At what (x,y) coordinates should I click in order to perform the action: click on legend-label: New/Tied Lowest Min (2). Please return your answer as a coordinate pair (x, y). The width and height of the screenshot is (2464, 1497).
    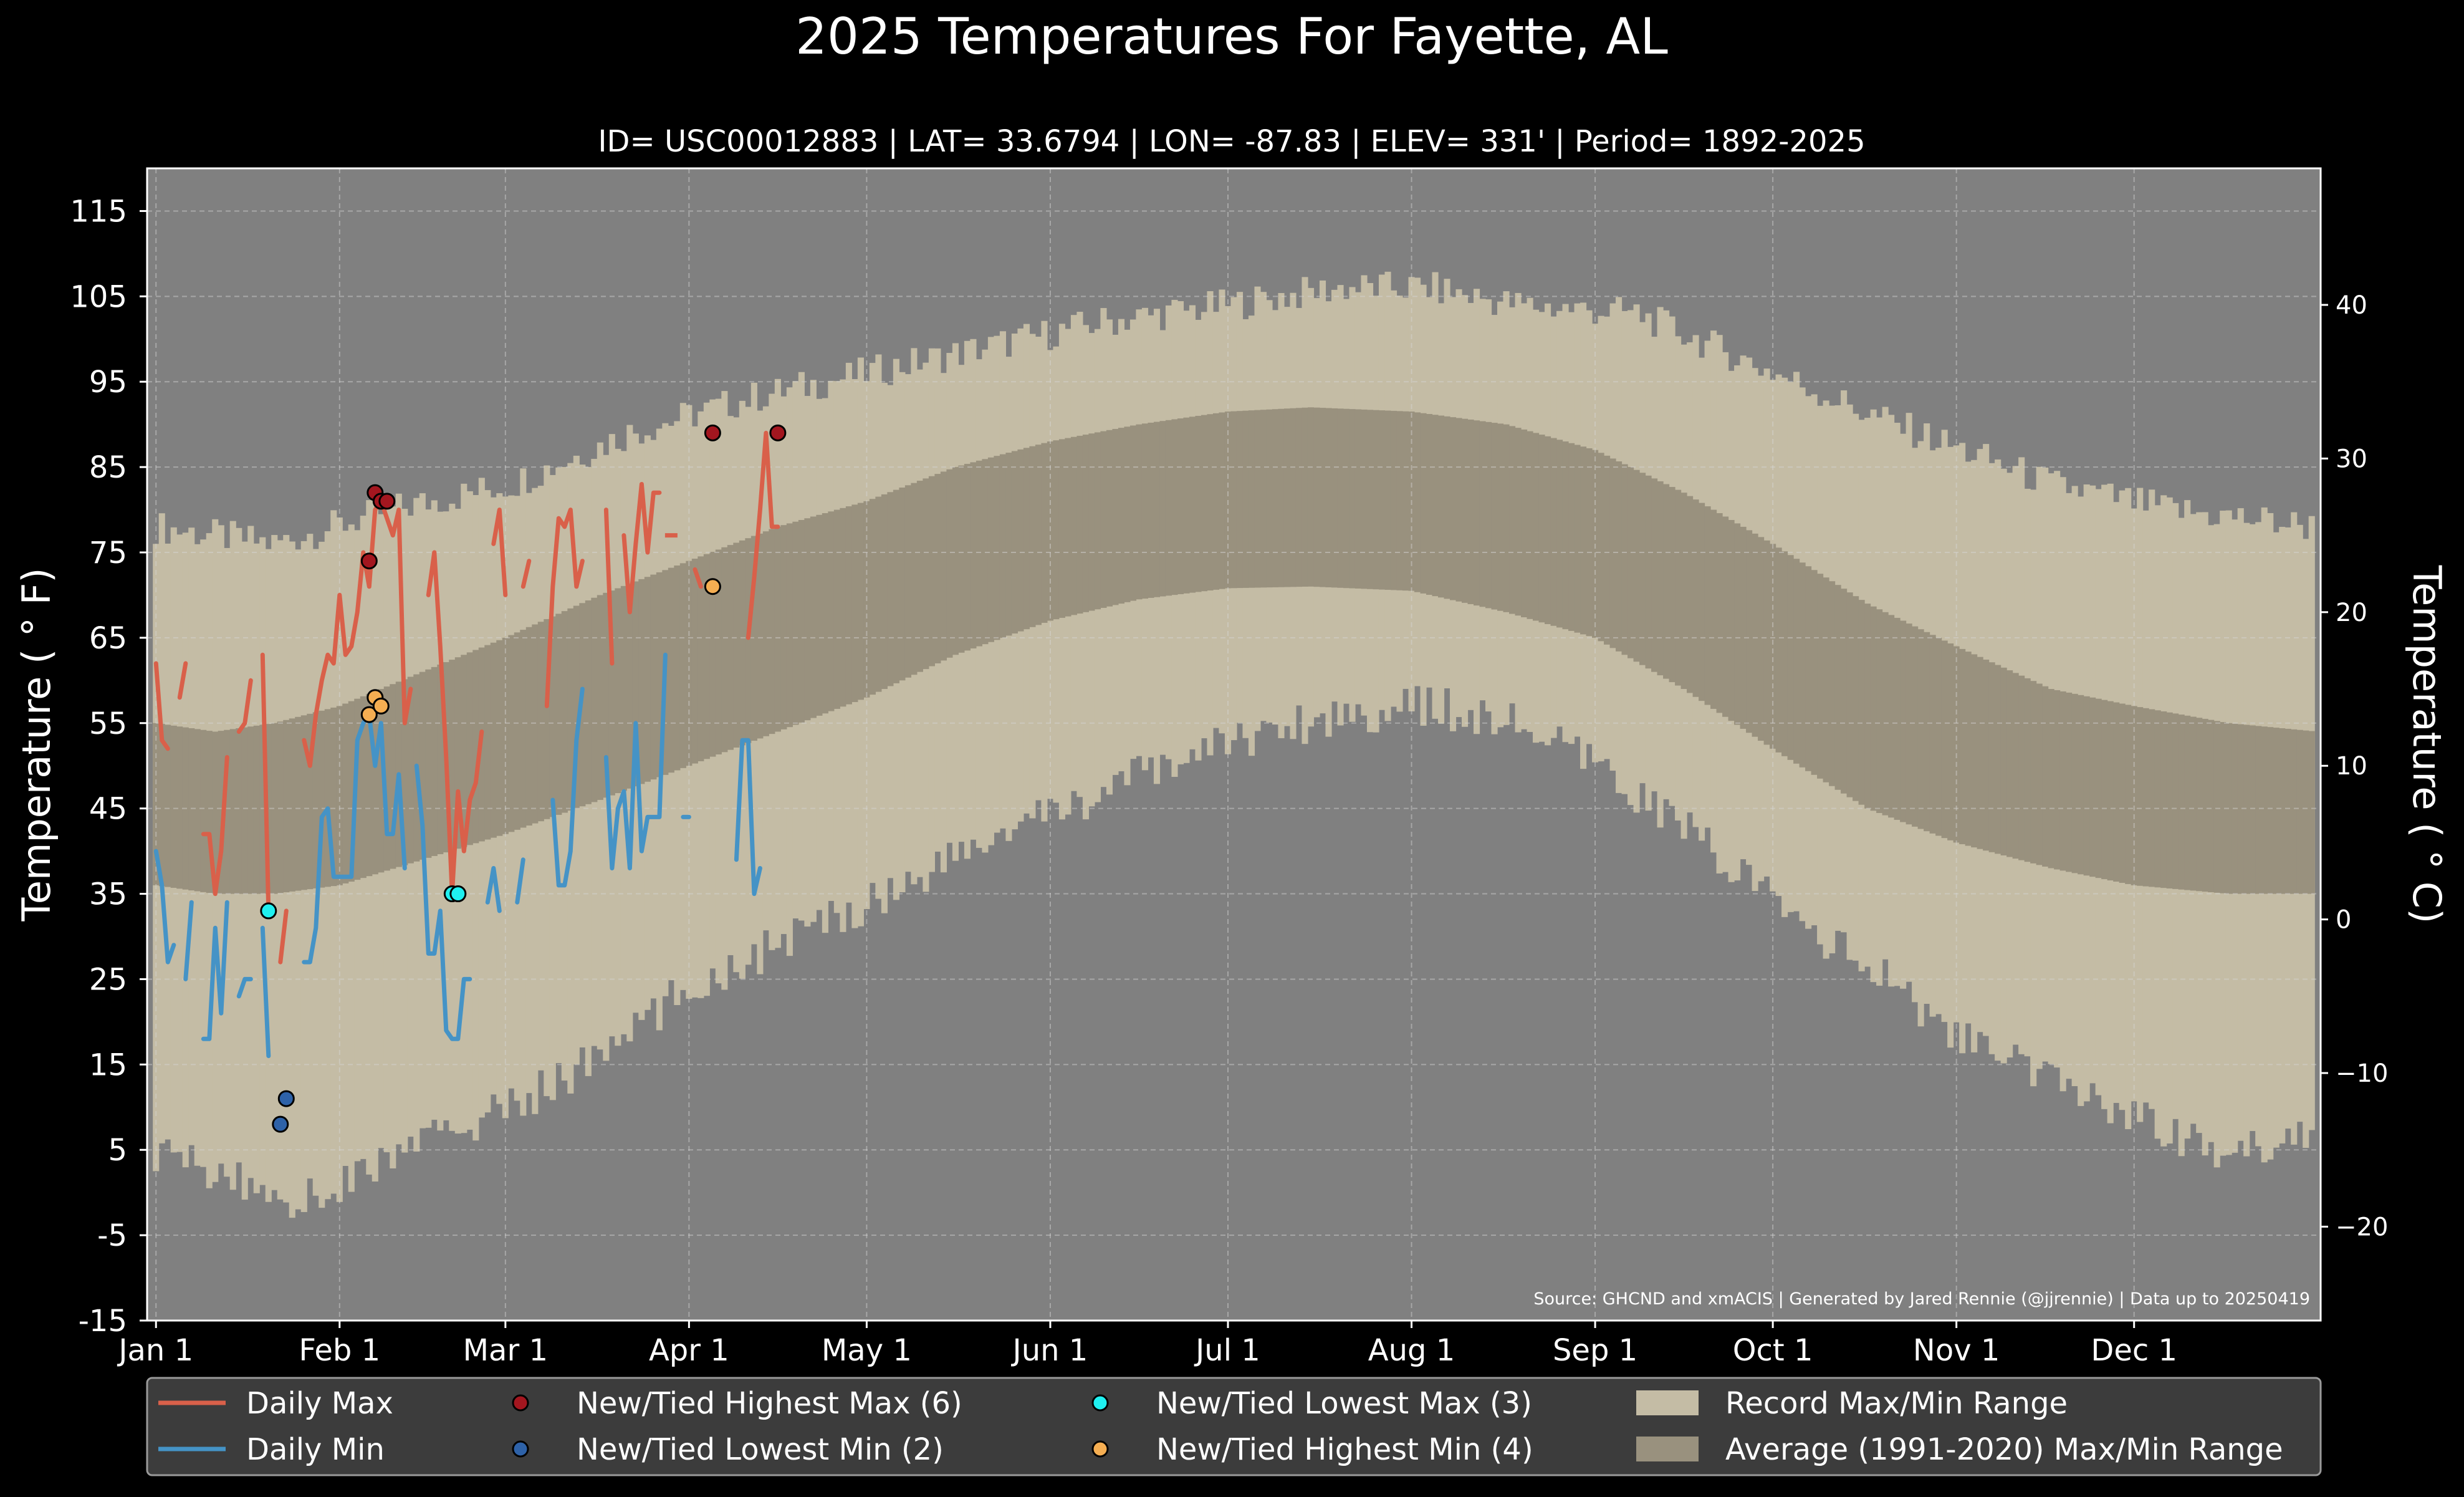
    Looking at the image, I should click on (760, 1449).